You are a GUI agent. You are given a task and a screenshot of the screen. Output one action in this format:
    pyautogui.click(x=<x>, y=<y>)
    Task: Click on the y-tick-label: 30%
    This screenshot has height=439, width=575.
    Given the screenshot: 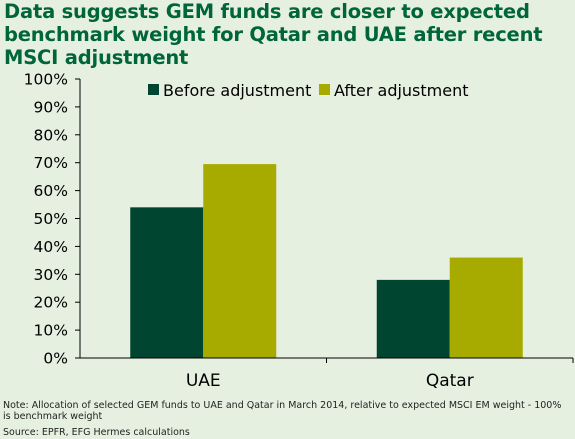 What is the action you would take?
    pyautogui.click(x=51, y=275)
    